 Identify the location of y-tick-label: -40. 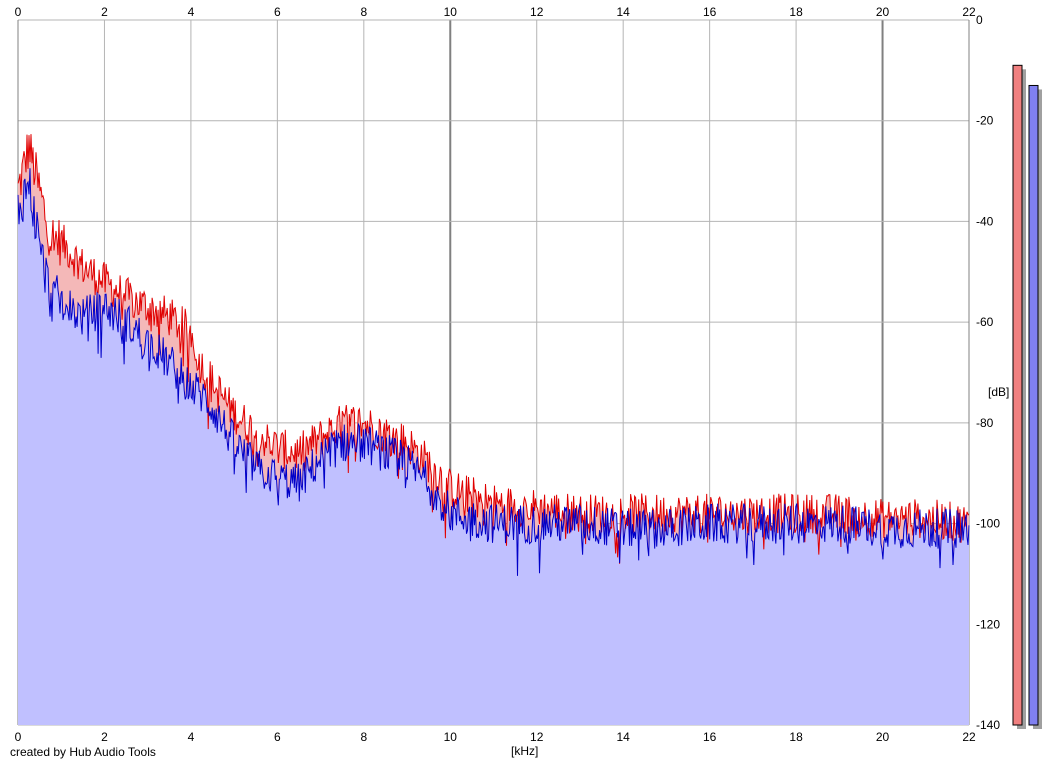
(985, 221).